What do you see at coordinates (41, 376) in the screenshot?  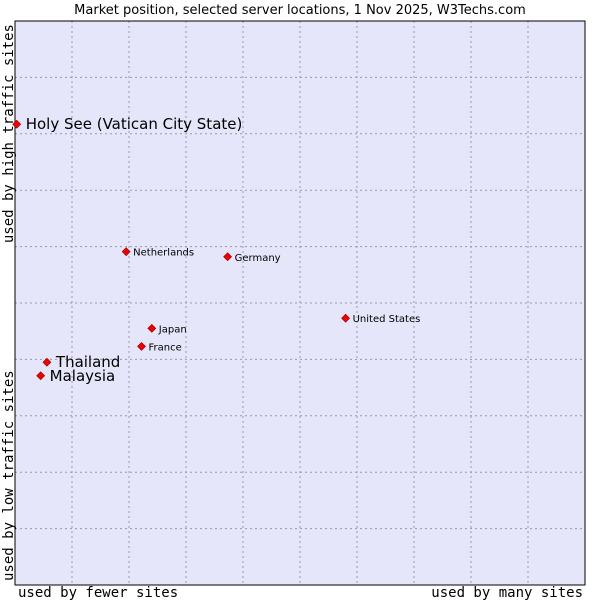 I see `point-marker-malaysia` at bounding box center [41, 376].